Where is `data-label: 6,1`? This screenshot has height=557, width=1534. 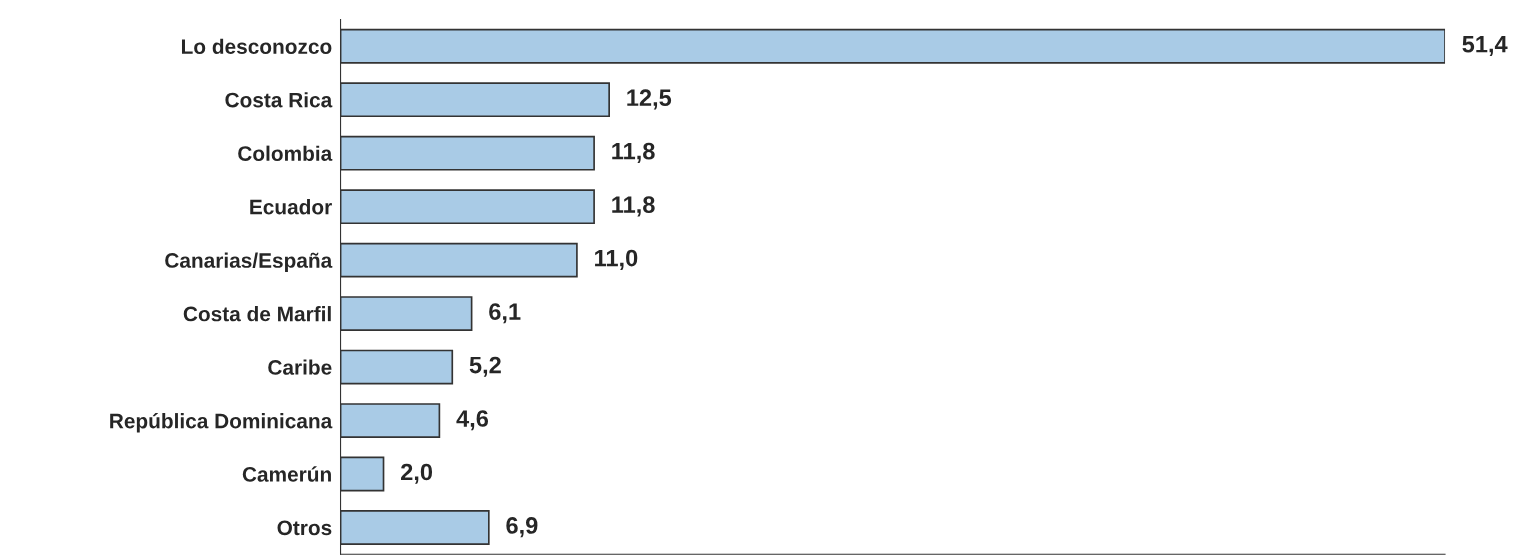 data-label: 6,1 is located at coordinates (505, 313).